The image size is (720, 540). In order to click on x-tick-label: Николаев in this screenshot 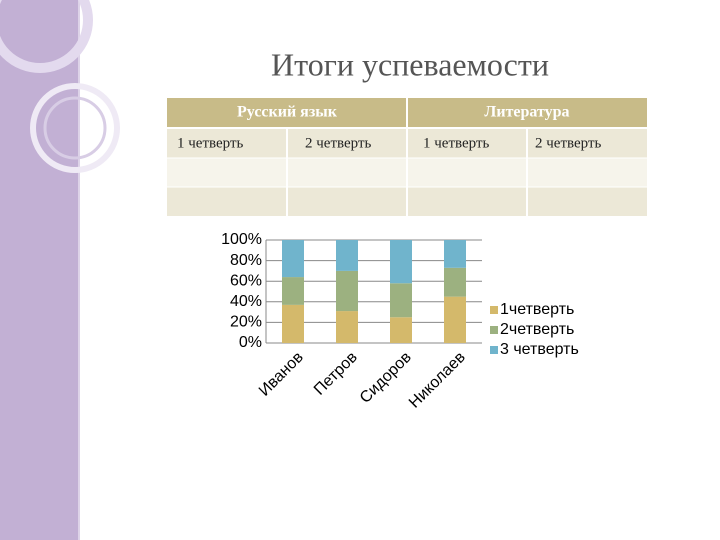, I will do `click(437, 380)`.